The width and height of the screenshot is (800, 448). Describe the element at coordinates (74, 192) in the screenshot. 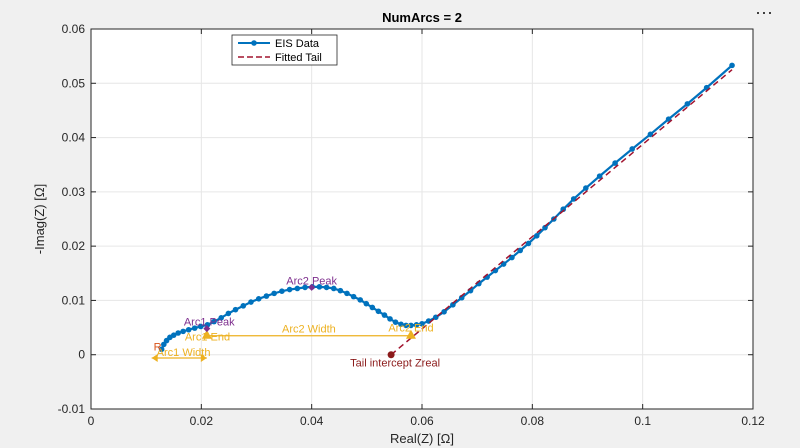

I see `y-tick-label: 0.03` at that location.